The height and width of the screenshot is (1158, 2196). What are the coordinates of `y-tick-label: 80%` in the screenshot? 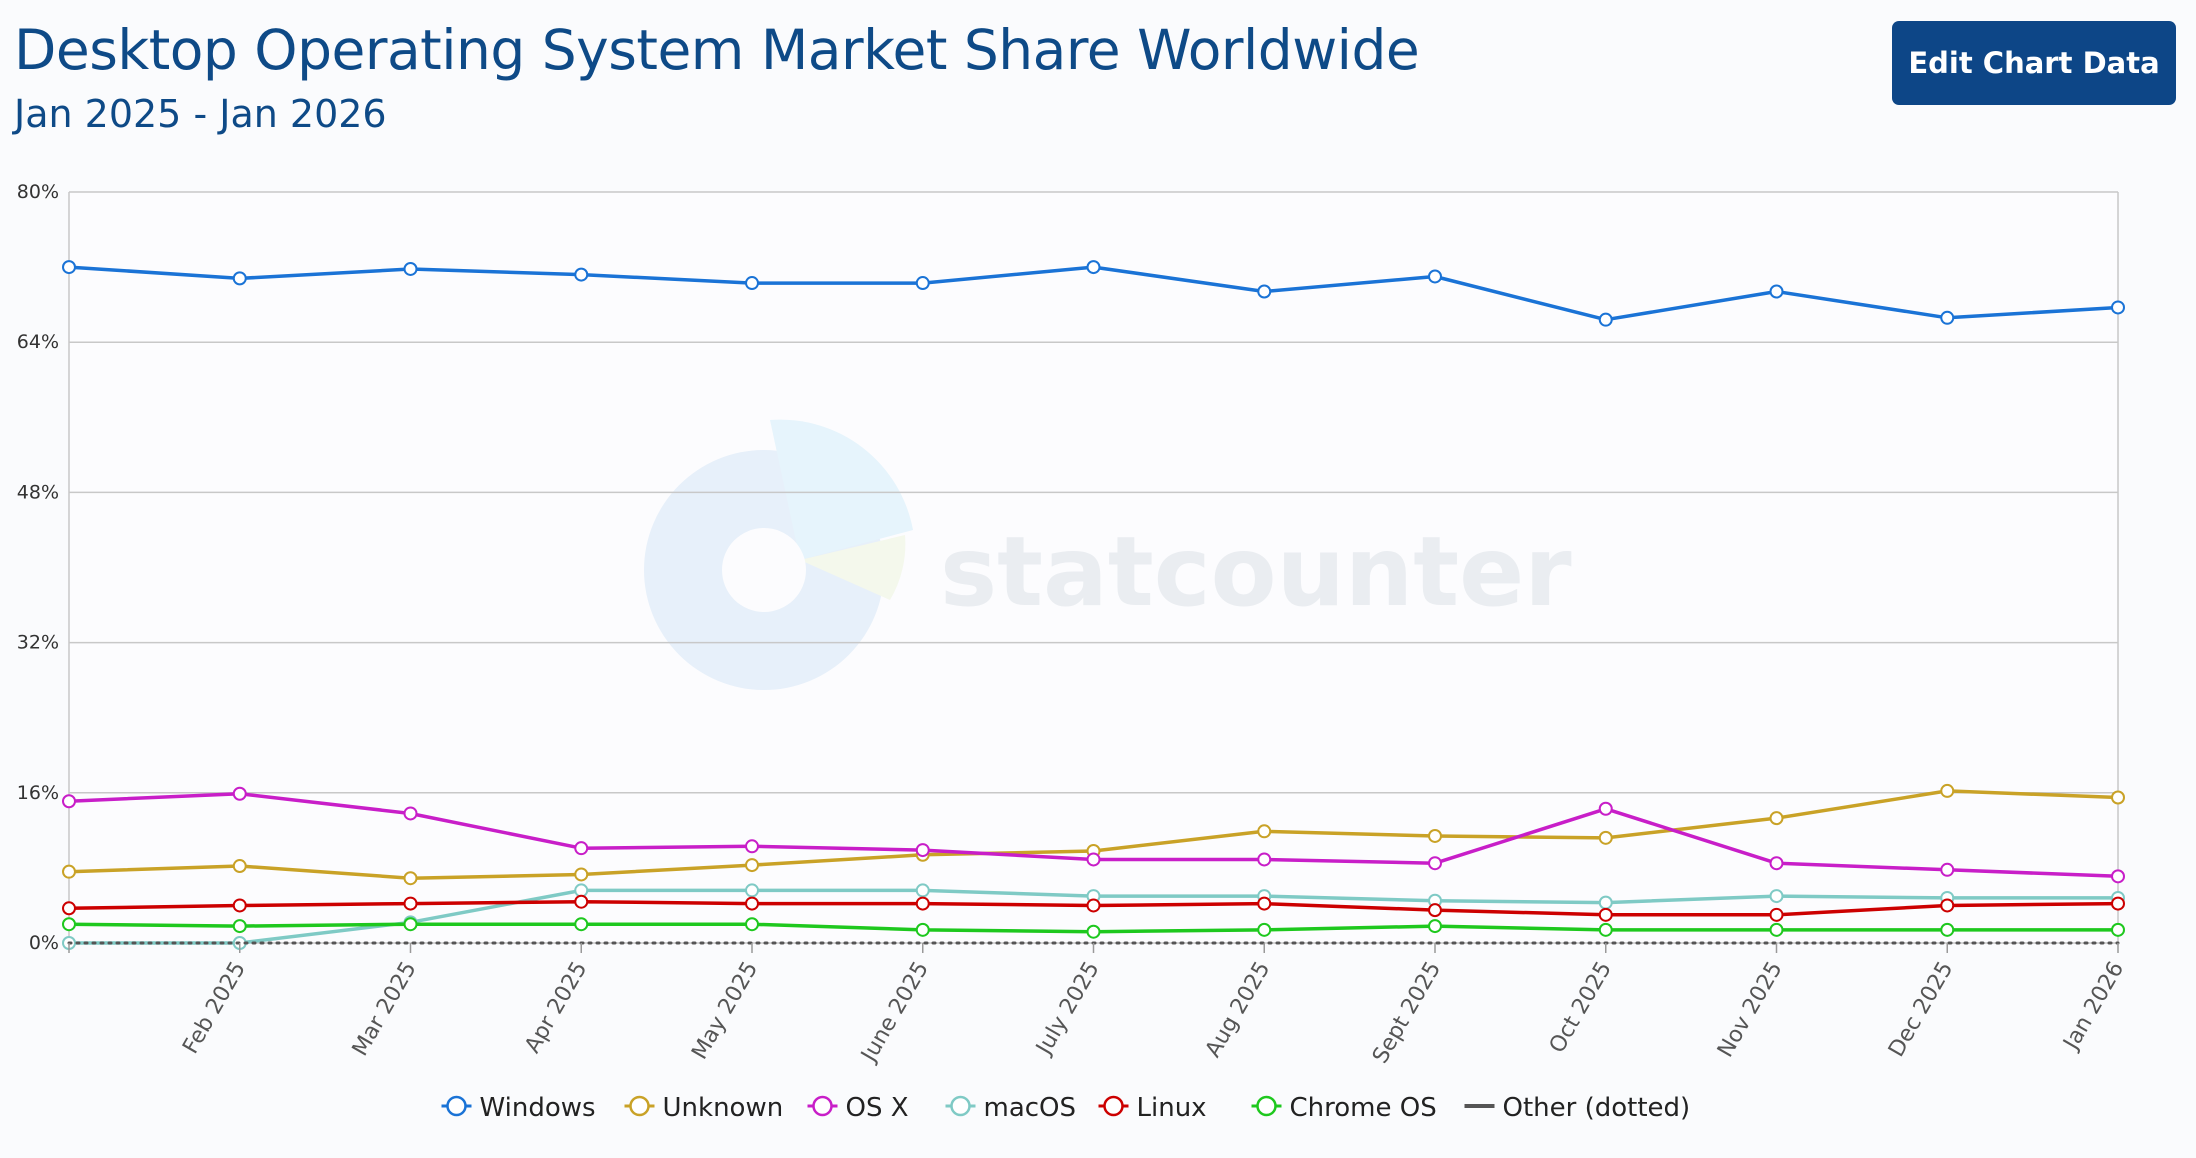 It's located at (38, 192).